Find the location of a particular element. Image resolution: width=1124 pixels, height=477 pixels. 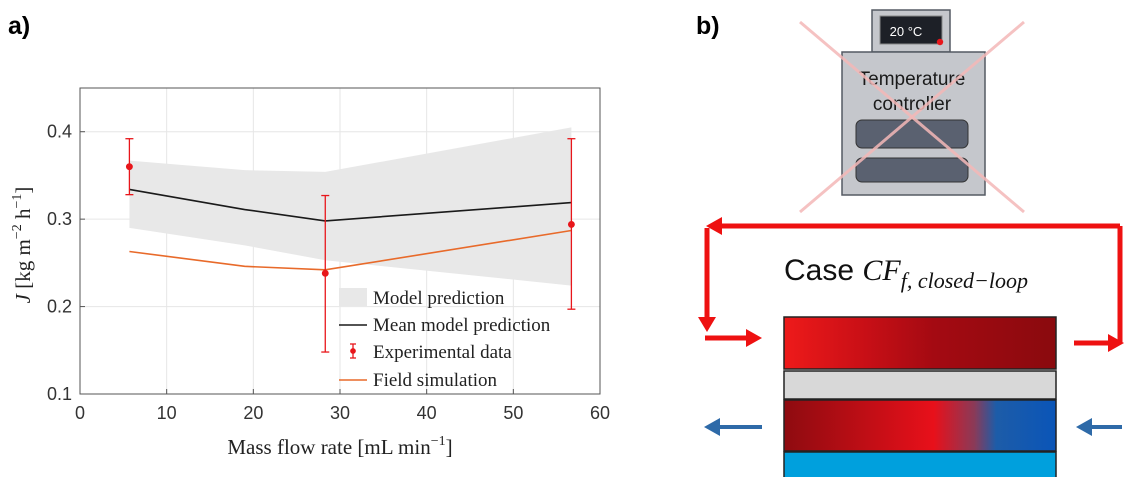

membrane-module is located at coordinates (920, 396).